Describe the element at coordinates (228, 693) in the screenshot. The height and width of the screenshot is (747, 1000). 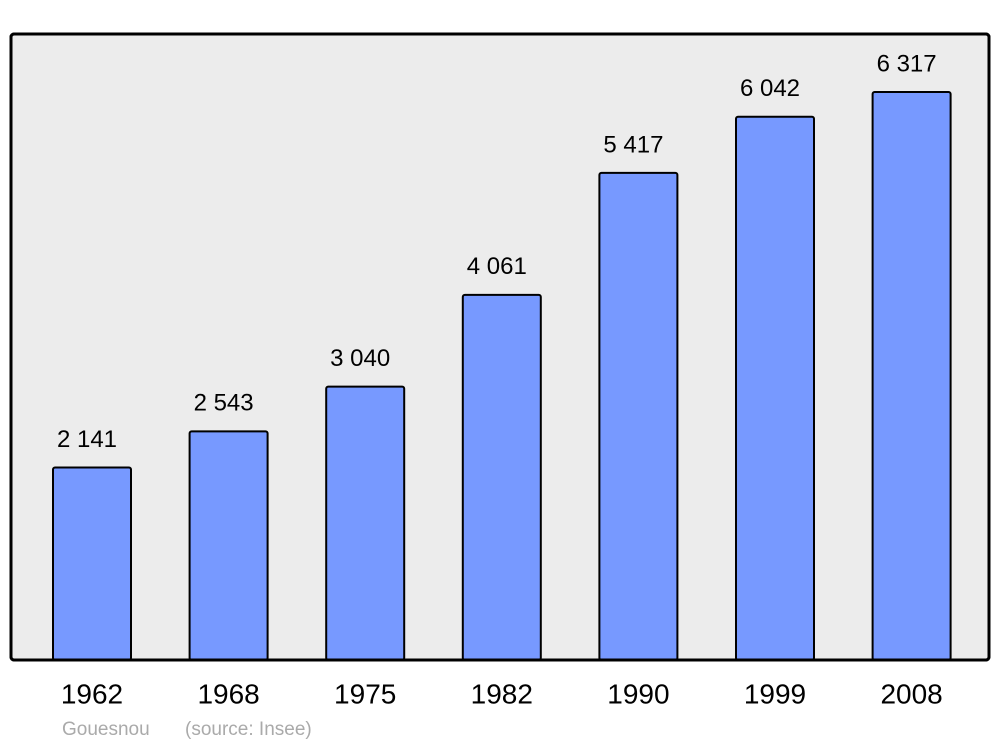
I see `x-tick-label: 1968` at that location.